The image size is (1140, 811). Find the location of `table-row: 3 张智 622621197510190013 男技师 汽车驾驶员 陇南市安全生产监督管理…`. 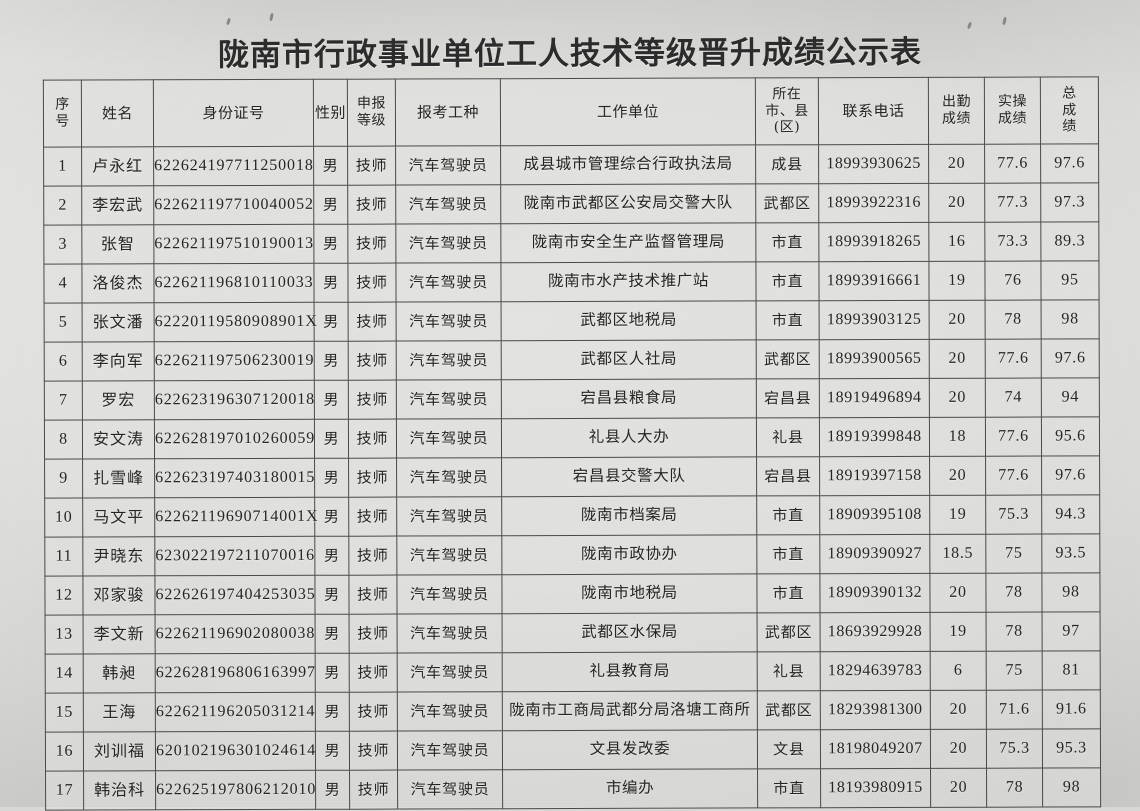

table-row: 3 张智 622621197510190013 男技师 汽车驾驶员 陇南市安全生产监督管理… is located at coordinates (571, 243).